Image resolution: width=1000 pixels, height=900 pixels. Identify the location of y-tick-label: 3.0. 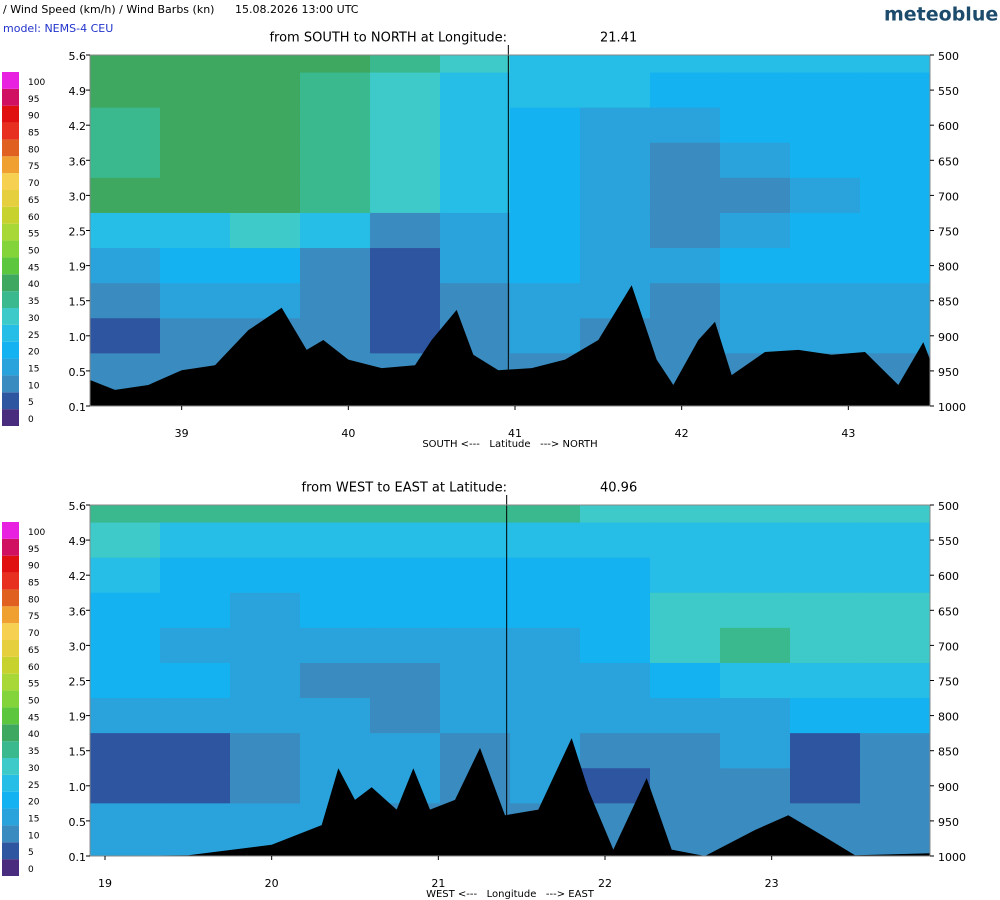
(78, 196).